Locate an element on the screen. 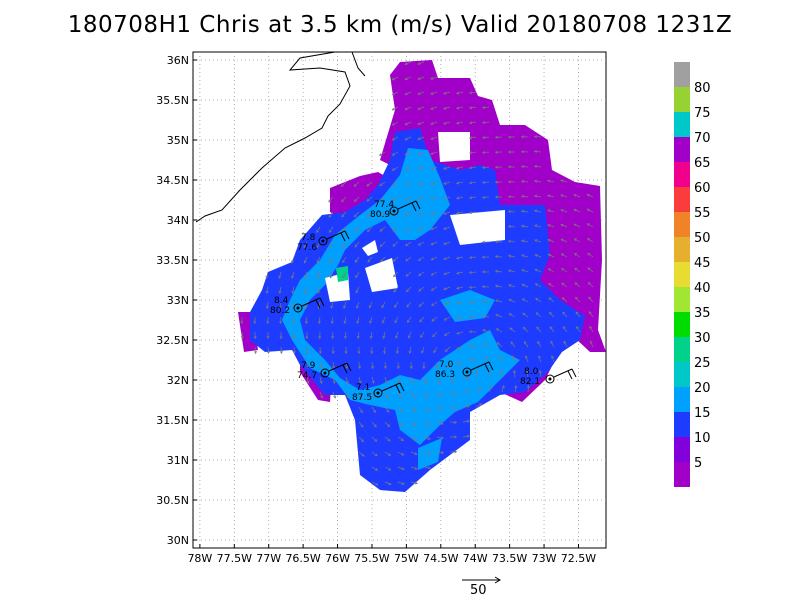  gap-center is located at coordinates (381, 275).